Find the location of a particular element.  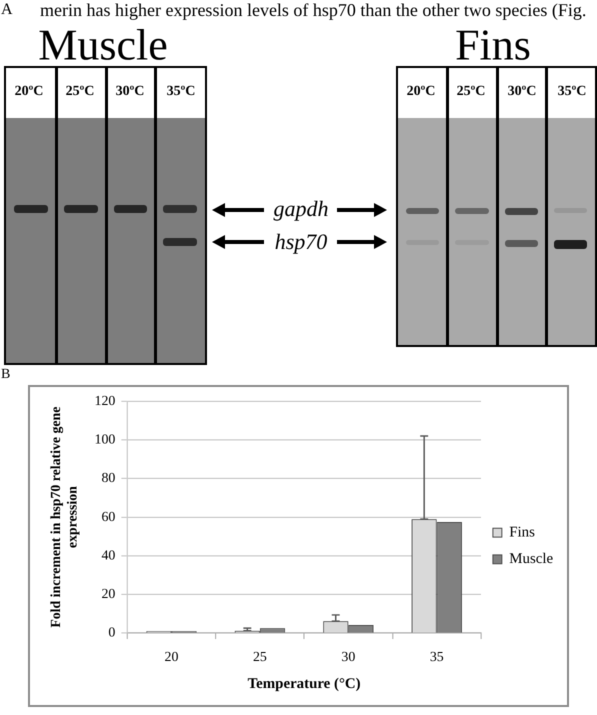

text: merin has higher expression levels of hsp70 than the other two species (Fig. is located at coordinates (313, 10).